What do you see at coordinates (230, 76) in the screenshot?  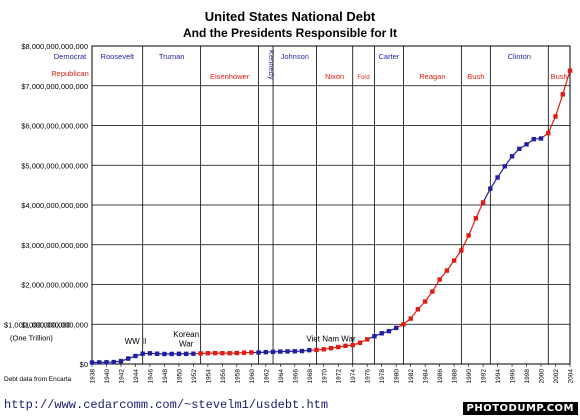 I see `president-label: Eisenhower` at bounding box center [230, 76].